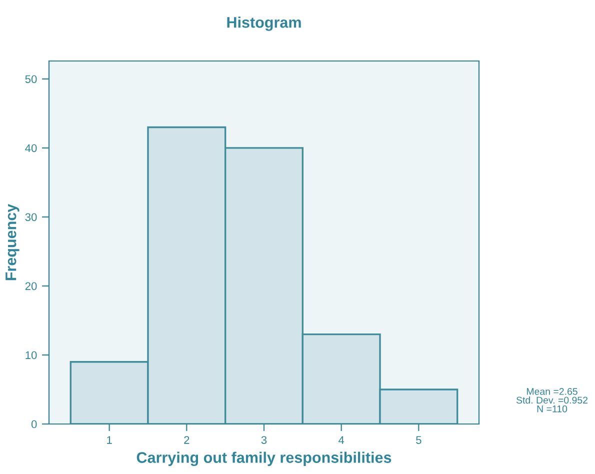 This screenshot has width=595, height=474. What do you see at coordinates (552, 400) in the screenshot?
I see `text: Mean =2.65 Std. Dev. =0.952 N =110` at bounding box center [552, 400].